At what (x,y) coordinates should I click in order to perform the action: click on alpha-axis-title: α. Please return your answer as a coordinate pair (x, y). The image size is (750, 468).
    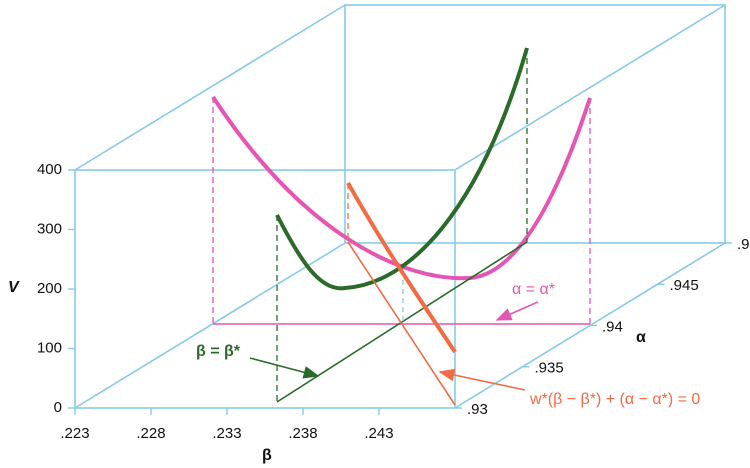
    Looking at the image, I should click on (641, 337).